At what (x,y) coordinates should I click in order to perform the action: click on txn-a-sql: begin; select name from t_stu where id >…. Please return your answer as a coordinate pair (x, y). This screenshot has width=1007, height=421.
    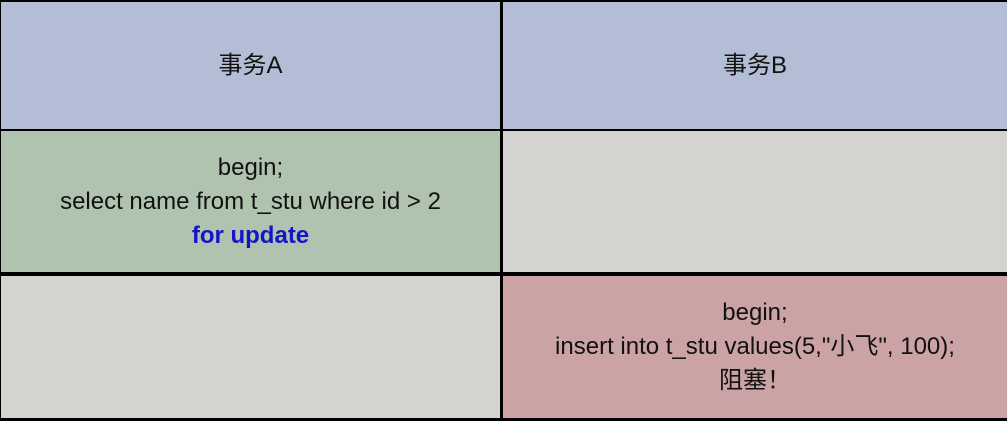
    Looking at the image, I should click on (250, 202).